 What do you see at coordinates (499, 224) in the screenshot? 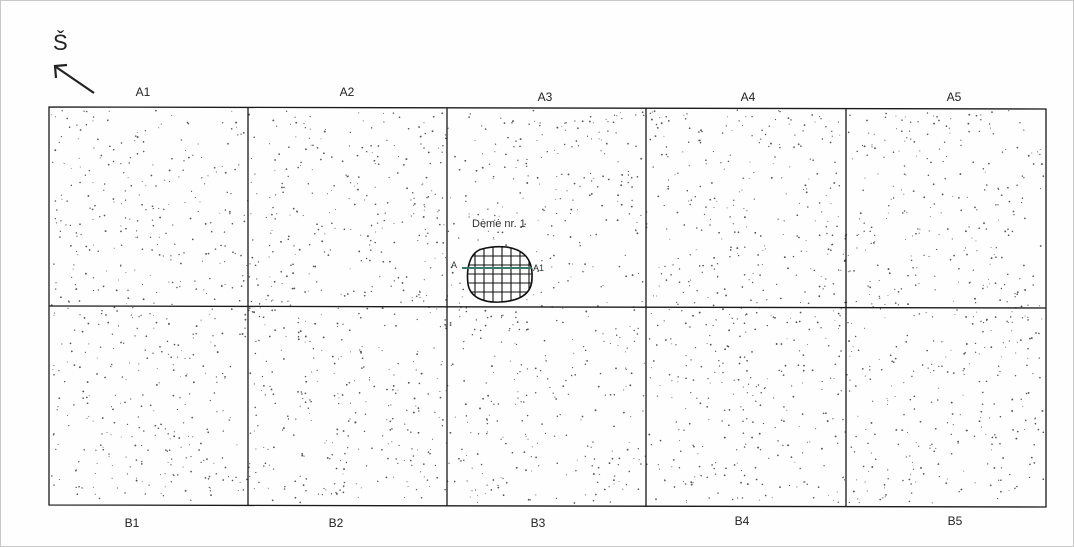
I see `deme-label: Dėmė nr. 1` at bounding box center [499, 224].